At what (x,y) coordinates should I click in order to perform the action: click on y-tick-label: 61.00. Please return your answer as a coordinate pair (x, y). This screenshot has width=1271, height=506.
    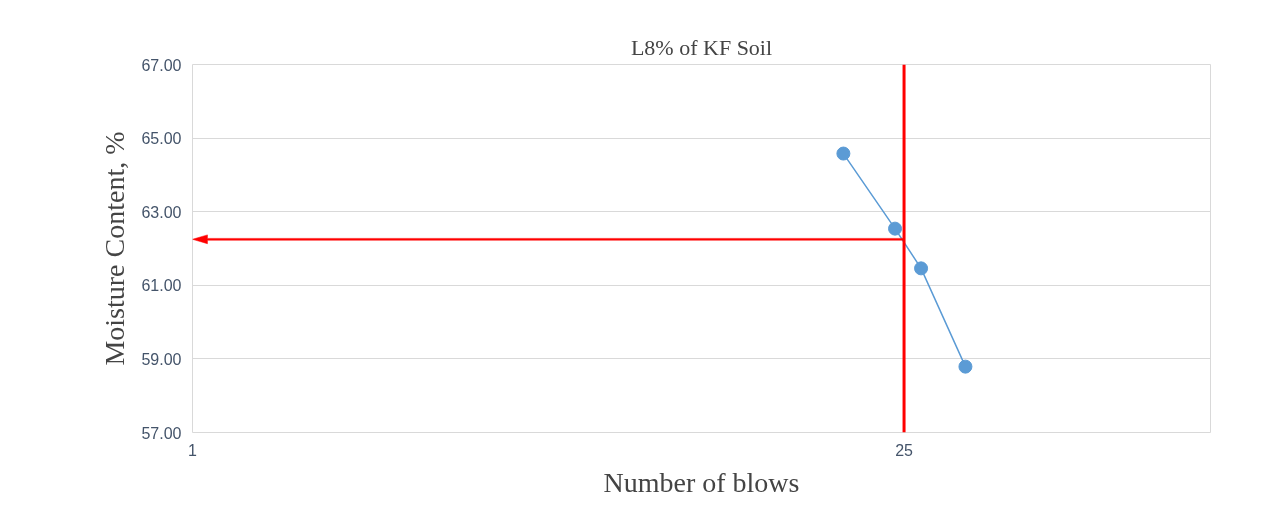
    Looking at the image, I should click on (161, 286).